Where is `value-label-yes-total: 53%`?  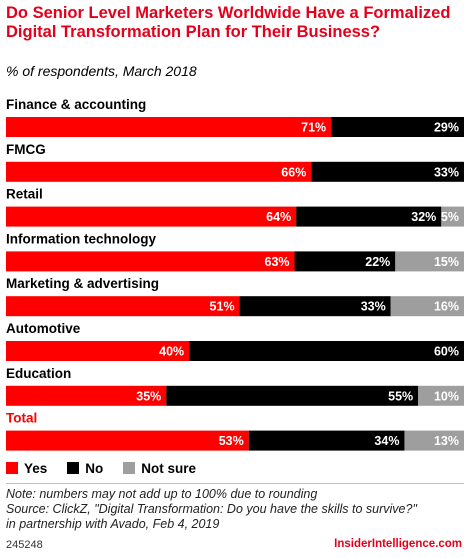
value-label-yes-total: 53% is located at coordinates (231, 441).